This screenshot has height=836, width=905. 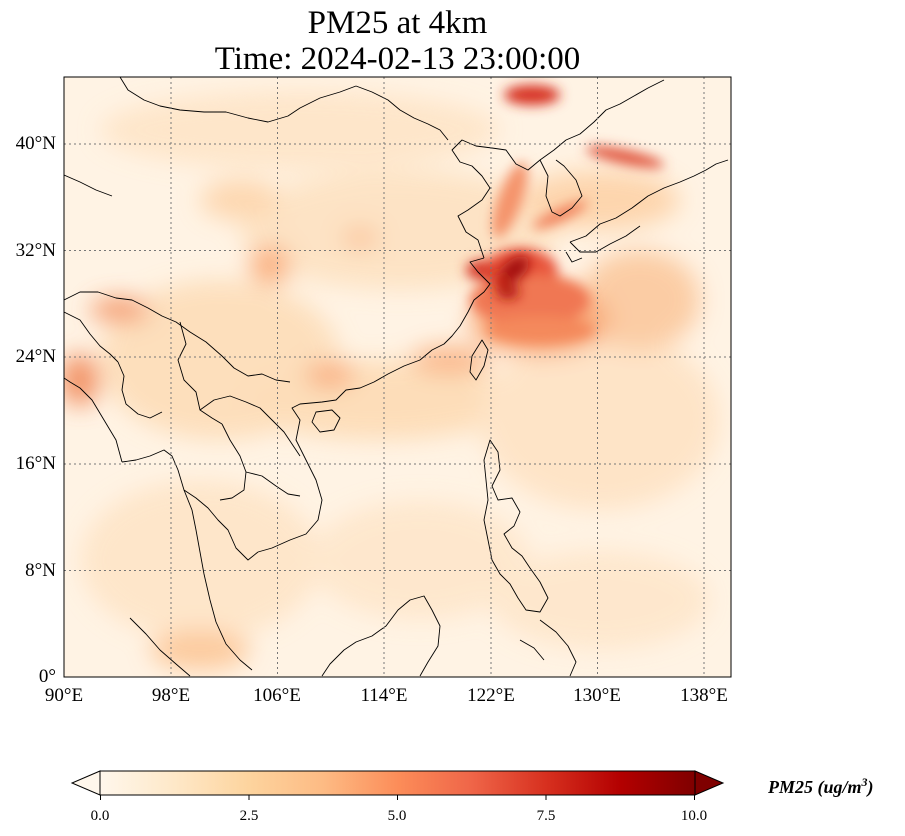 I want to click on colorbar-gradient, so click(x=397, y=783).